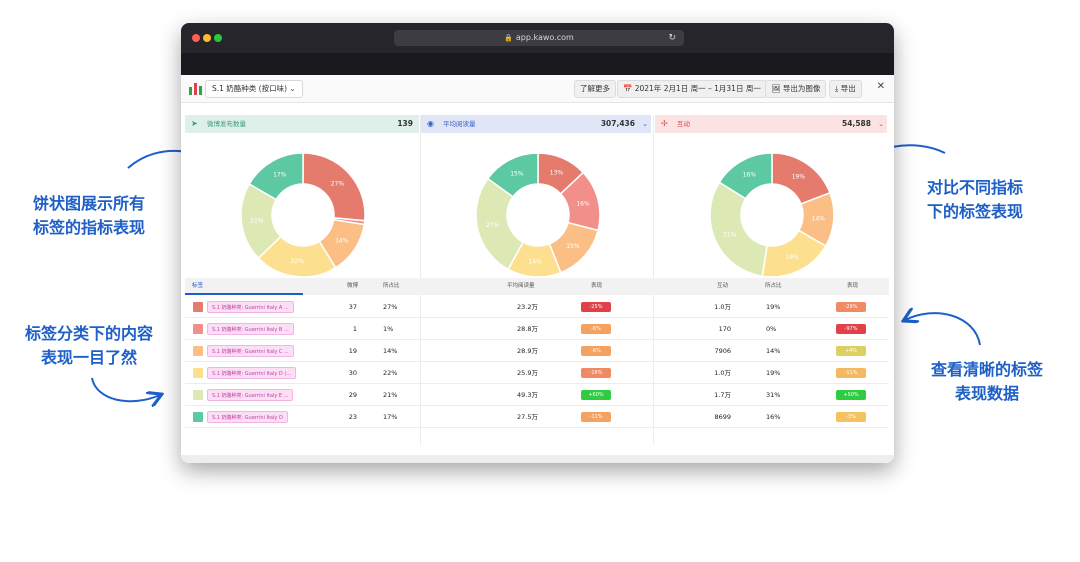 Image resolution: width=1080 pixels, height=562 pixels. What do you see at coordinates (773, 417) in the screenshot?
I see `cell-share: 16%` at bounding box center [773, 417].